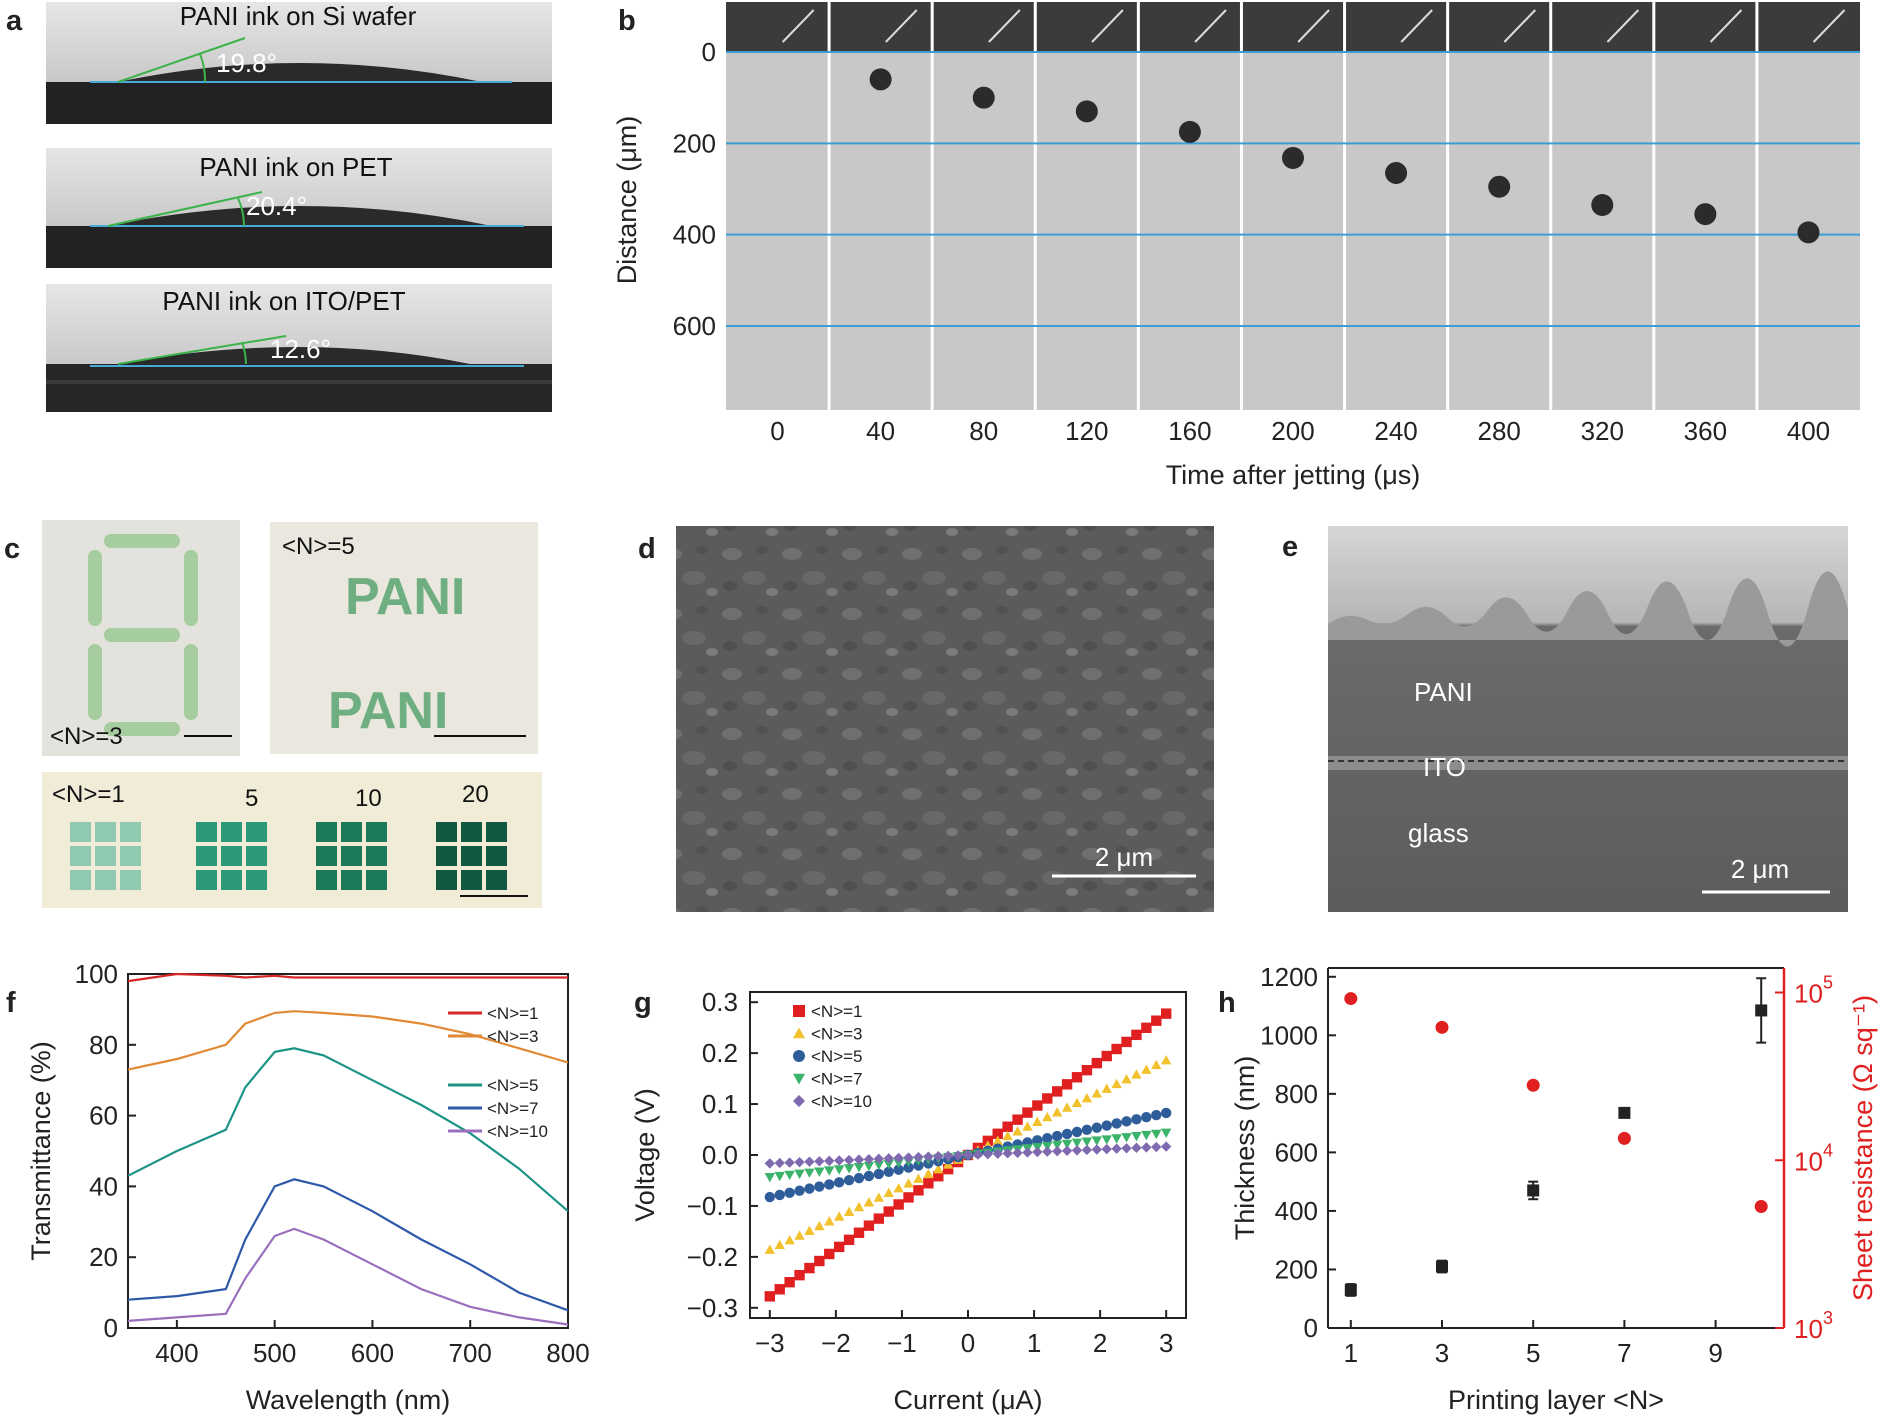 This screenshot has width=1894, height=1424. What do you see at coordinates (709, 52) in the screenshot?
I see `b-y-tick-label: 0` at bounding box center [709, 52].